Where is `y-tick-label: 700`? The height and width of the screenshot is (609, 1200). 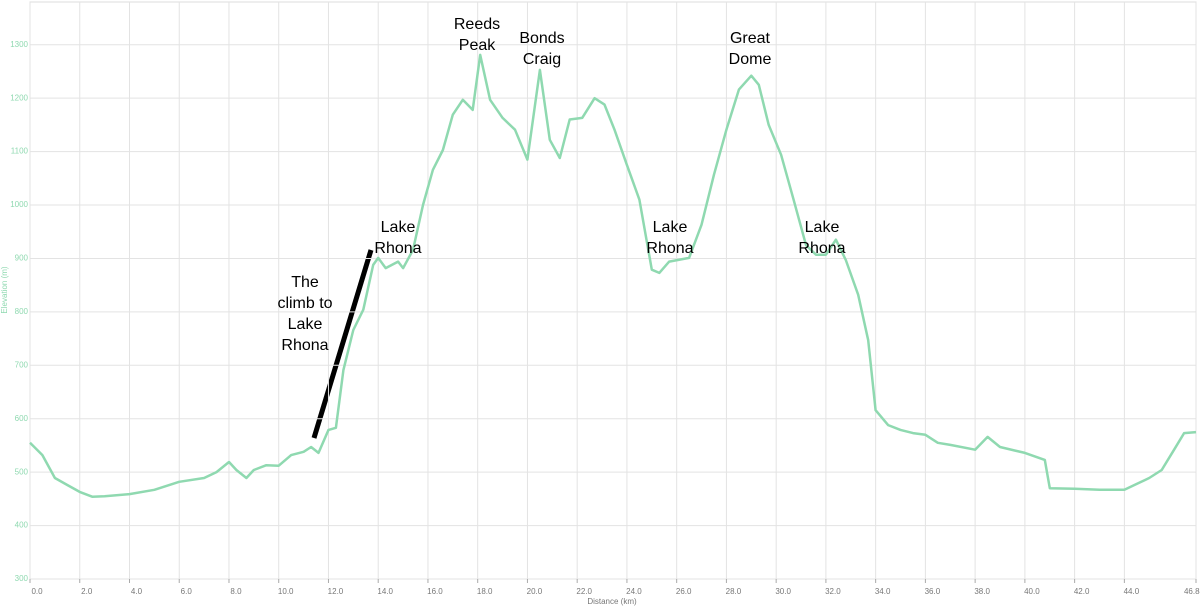
y-tick-label: 700 is located at coordinates (22, 364).